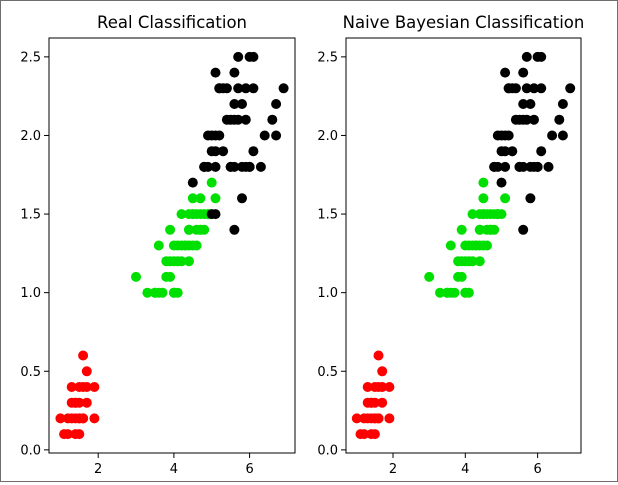  I want to click on y-tick-label: 1.0, so click(327, 293).